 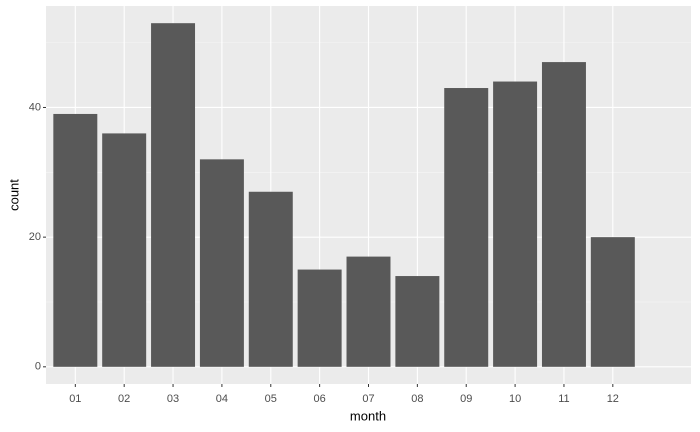 I want to click on y-tick-label: 20, so click(x=35, y=237).